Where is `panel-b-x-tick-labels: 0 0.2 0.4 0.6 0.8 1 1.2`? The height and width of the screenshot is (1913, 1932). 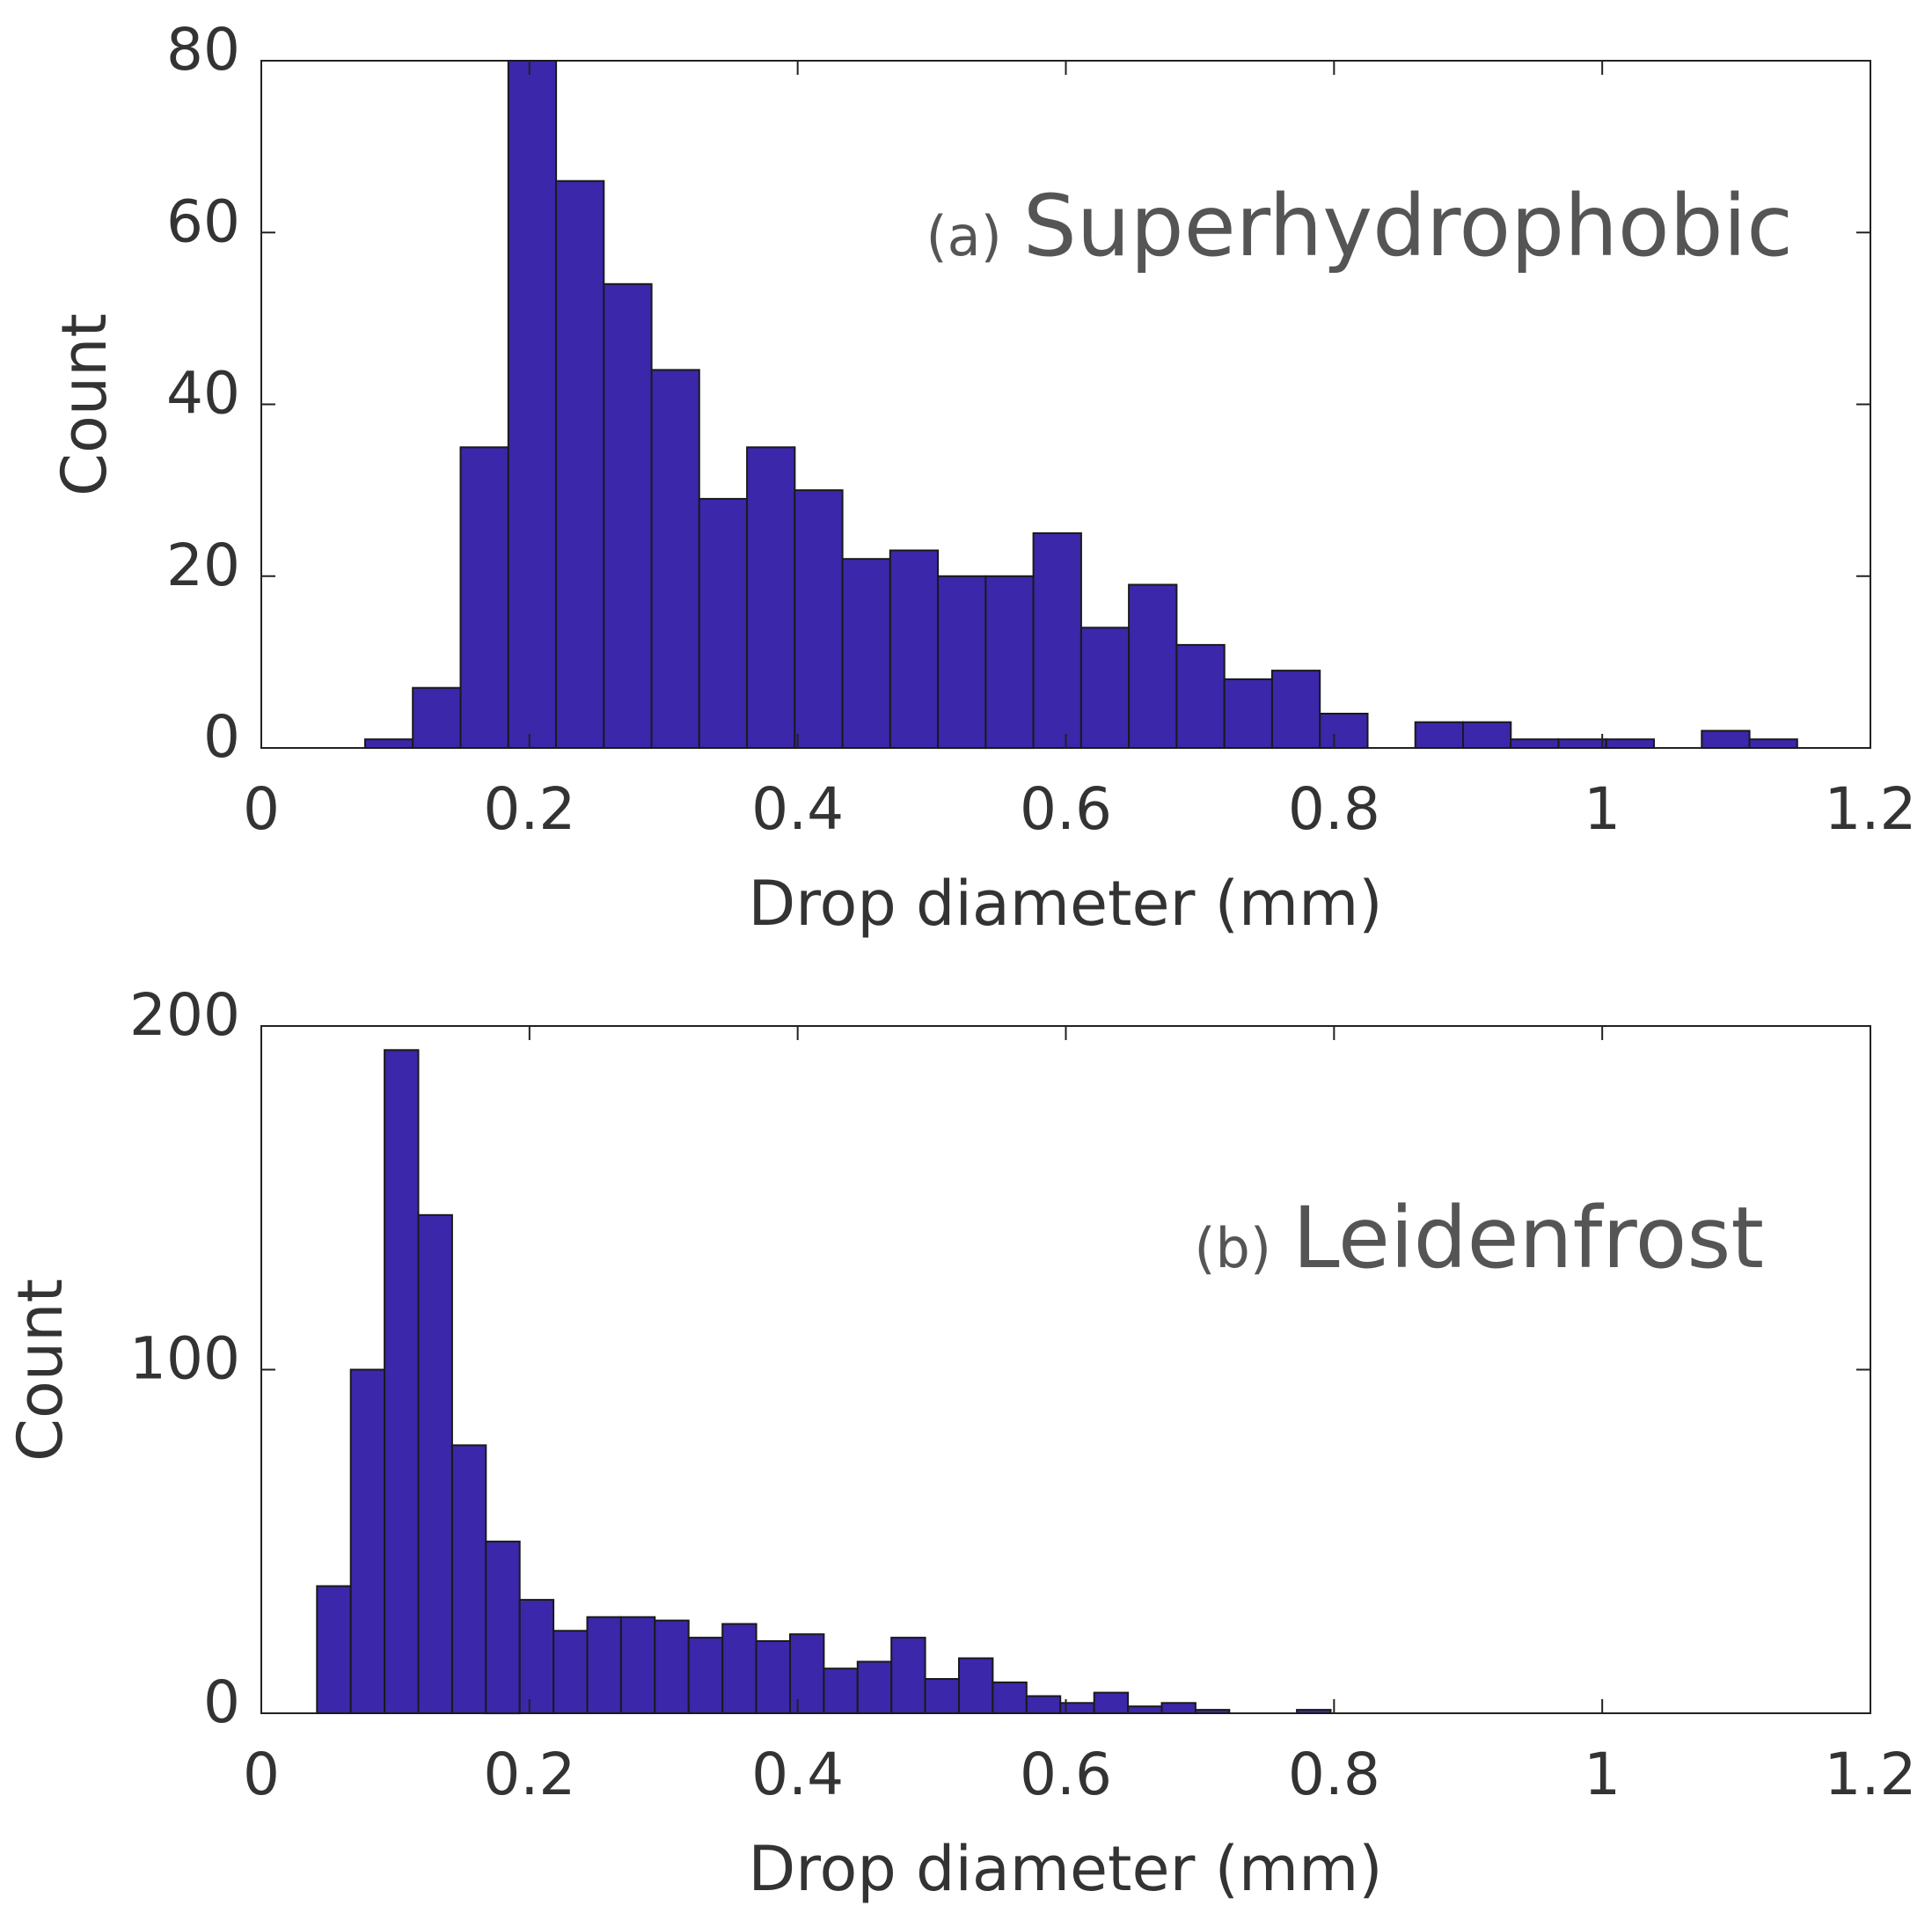 panel-b-x-tick-labels: 0 0.2 0.4 0.6 0.8 1 1.2 is located at coordinates (1079, 1775).